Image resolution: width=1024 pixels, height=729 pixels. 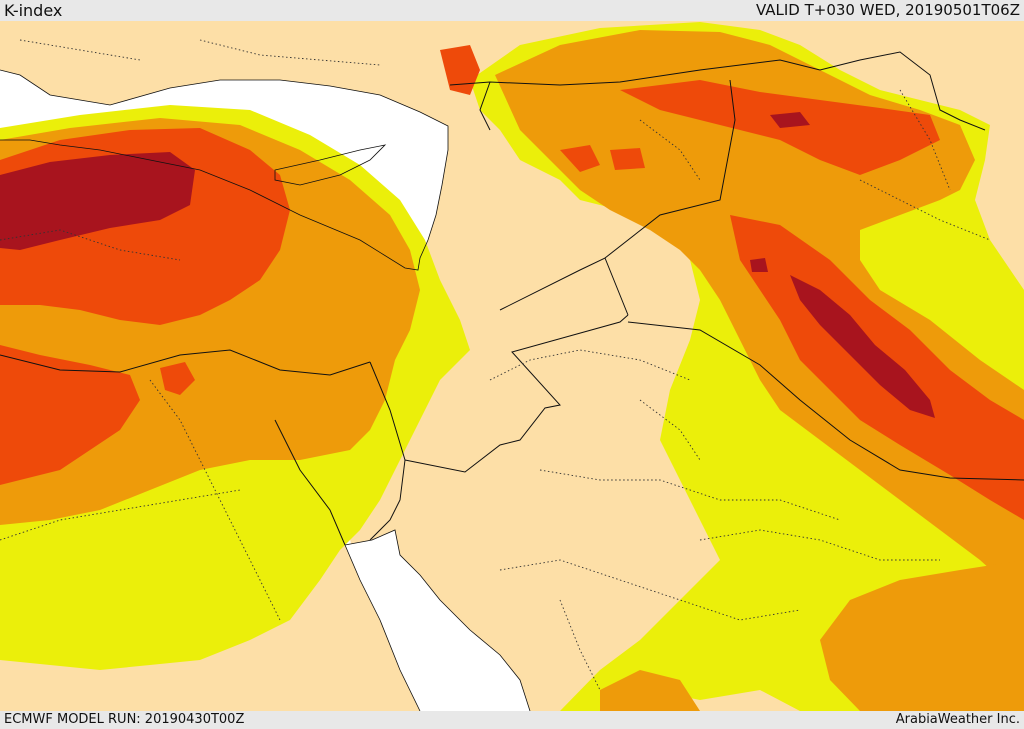 I want to click on credit-label: ArabiaWeather Inc., so click(x=957, y=719).